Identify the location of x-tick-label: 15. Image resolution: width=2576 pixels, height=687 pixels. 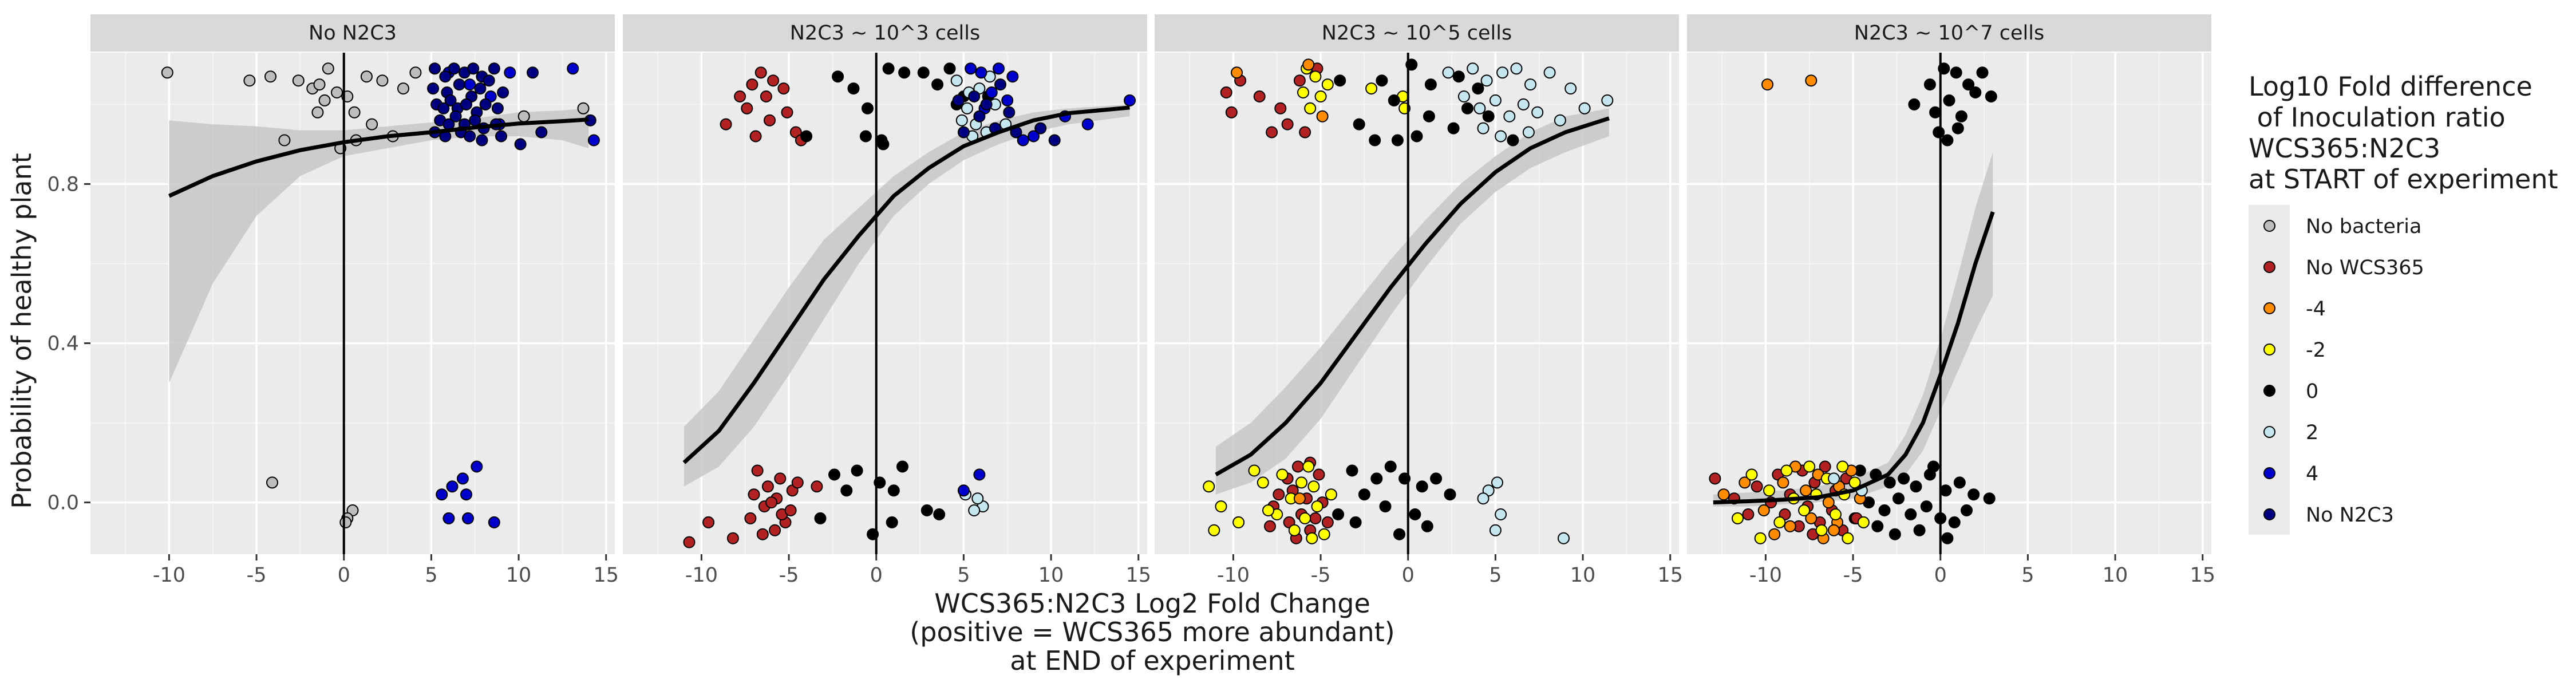
(2202, 575).